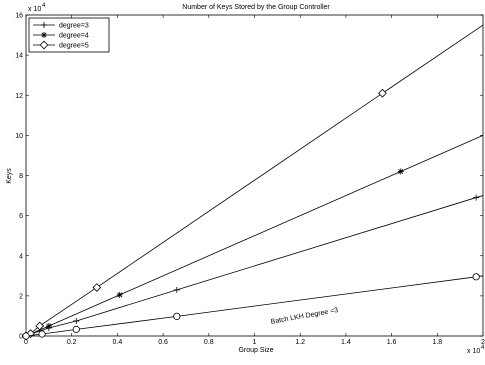 The height and width of the screenshot is (365, 485). I want to click on y-tick-label: 0, so click(21, 337).